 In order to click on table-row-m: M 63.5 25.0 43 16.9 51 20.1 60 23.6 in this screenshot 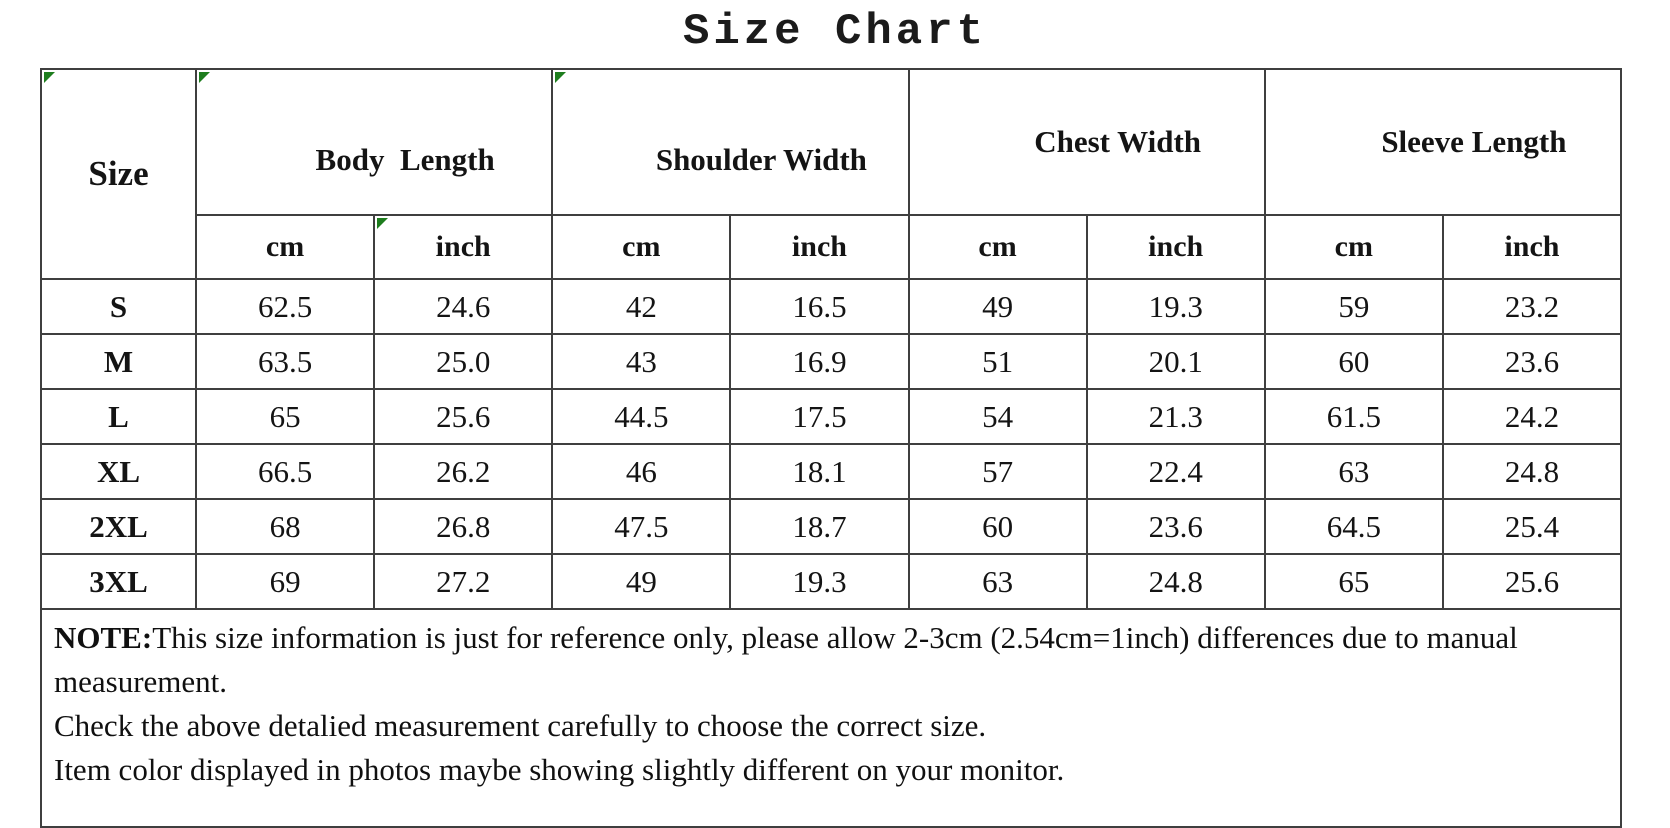, I will do `click(831, 361)`.